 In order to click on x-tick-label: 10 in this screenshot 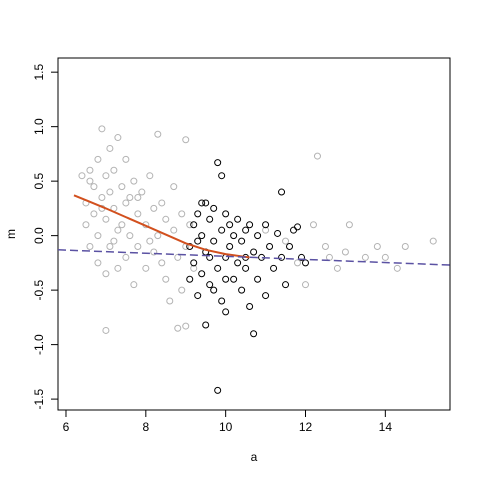, I will do `click(226, 427)`.